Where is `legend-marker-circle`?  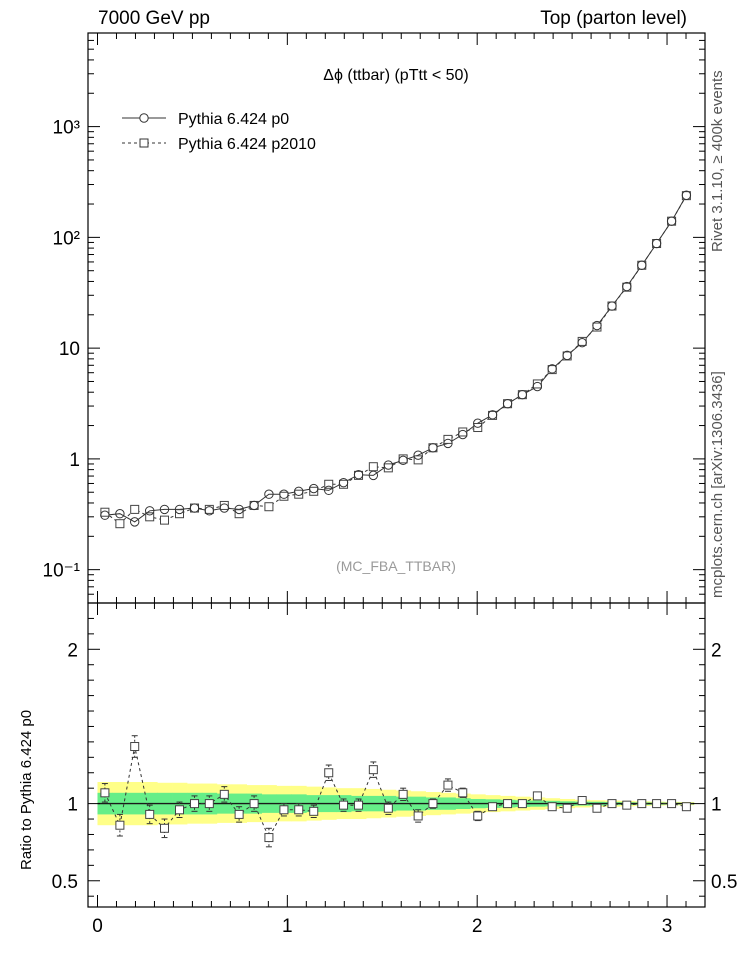
legend-marker-circle is located at coordinates (144, 118).